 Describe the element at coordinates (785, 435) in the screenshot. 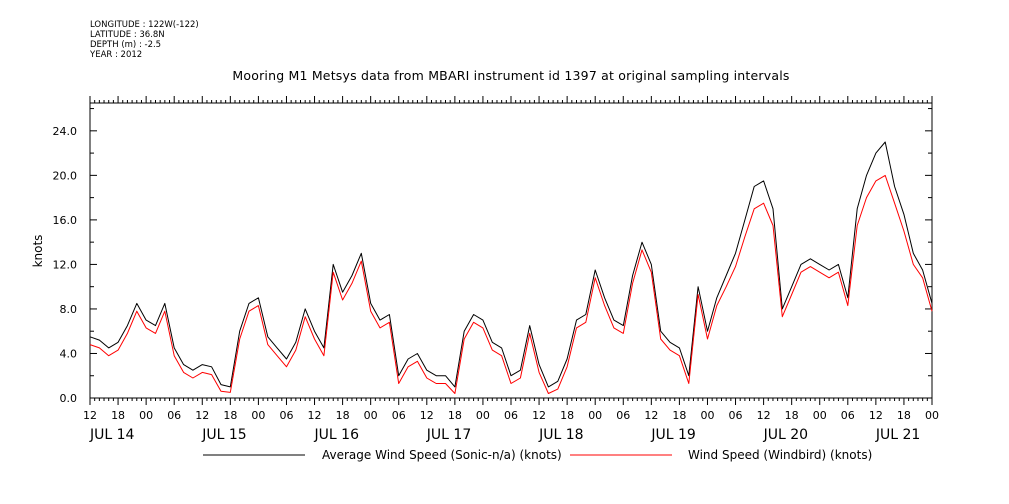

I see `x-day-label: JUL 20` at that location.